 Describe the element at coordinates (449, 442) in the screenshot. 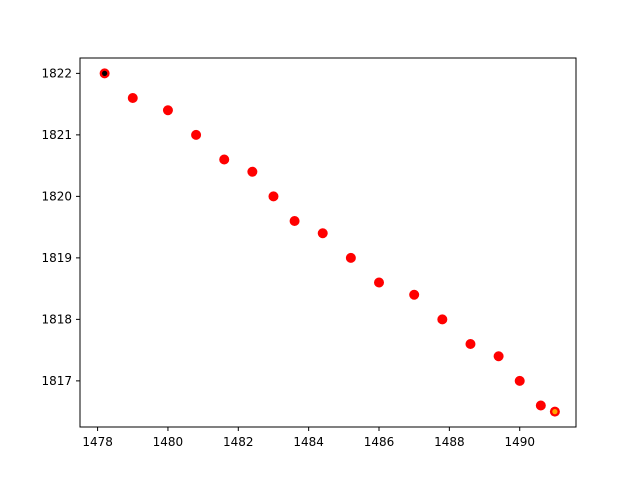

I see `x-tick-label: 1488` at that location.